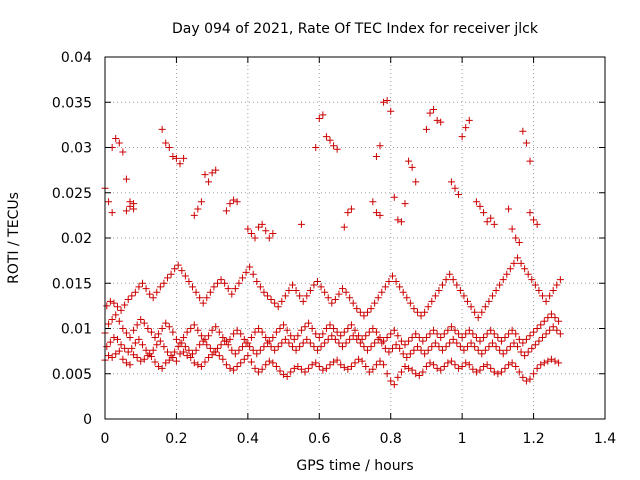 This screenshot has height=480, width=640. Describe the element at coordinates (72, 375) in the screenshot. I see `y-tick-label: 0.005` at that location.